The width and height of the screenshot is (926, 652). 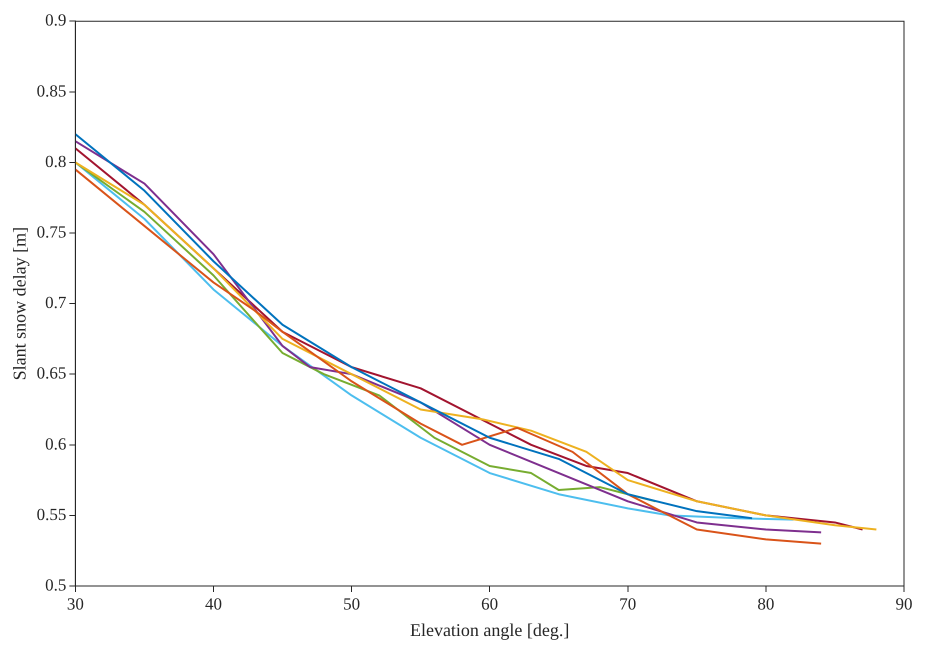 What do you see at coordinates (904, 604) in the screenshot?
I see `x-tick-label: 90` at bounding box center [904, 604].